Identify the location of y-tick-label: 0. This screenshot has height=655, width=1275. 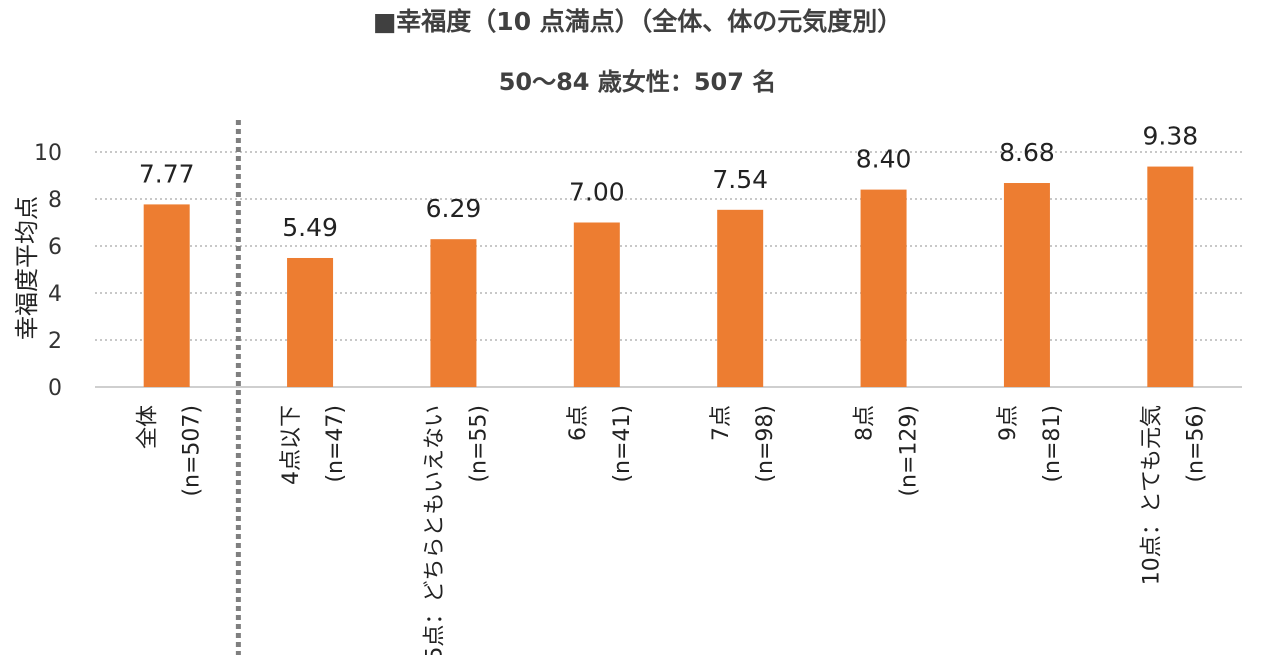
(55, 388).